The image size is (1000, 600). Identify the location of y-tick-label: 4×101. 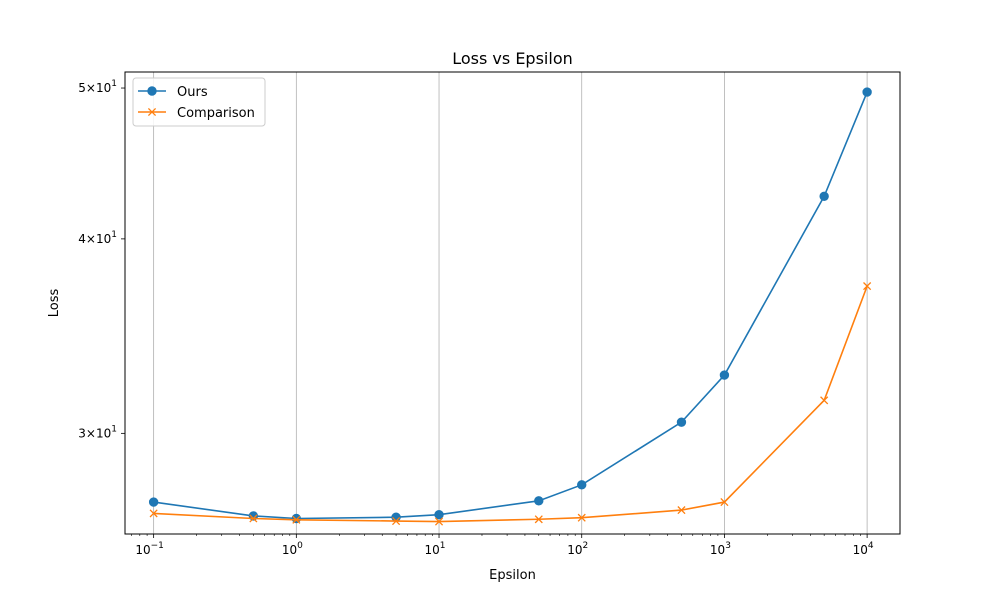
(97, 238).